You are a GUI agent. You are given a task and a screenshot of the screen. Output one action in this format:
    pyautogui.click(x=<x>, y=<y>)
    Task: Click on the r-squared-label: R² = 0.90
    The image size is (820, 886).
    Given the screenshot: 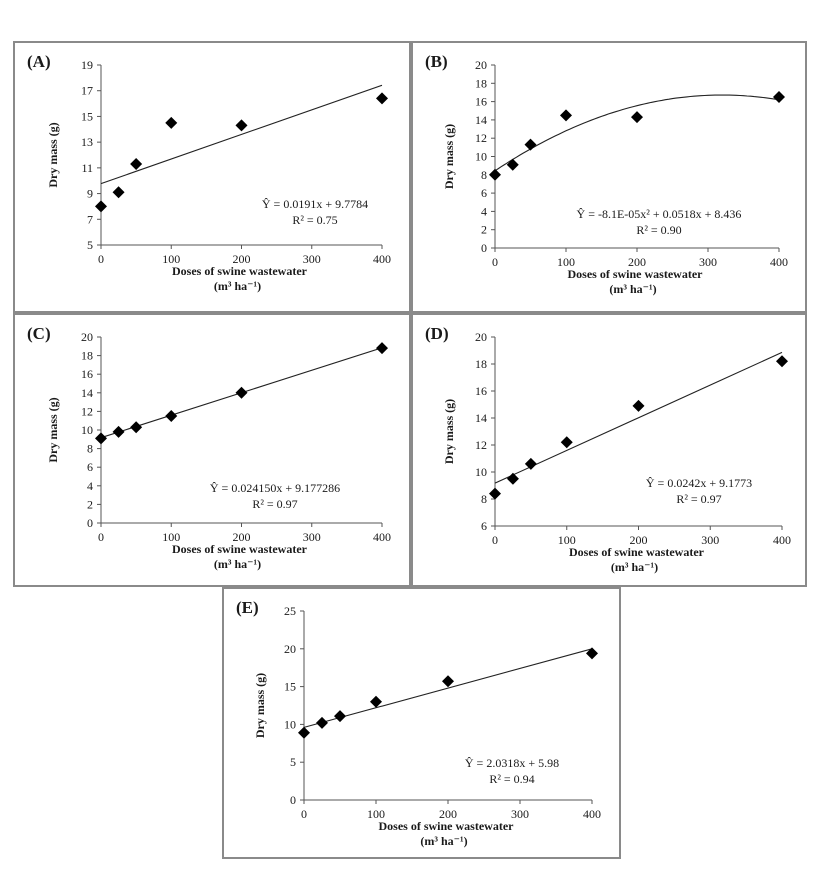 What is the action you would take?
    pyautogui.click(x=658, y=230)
    